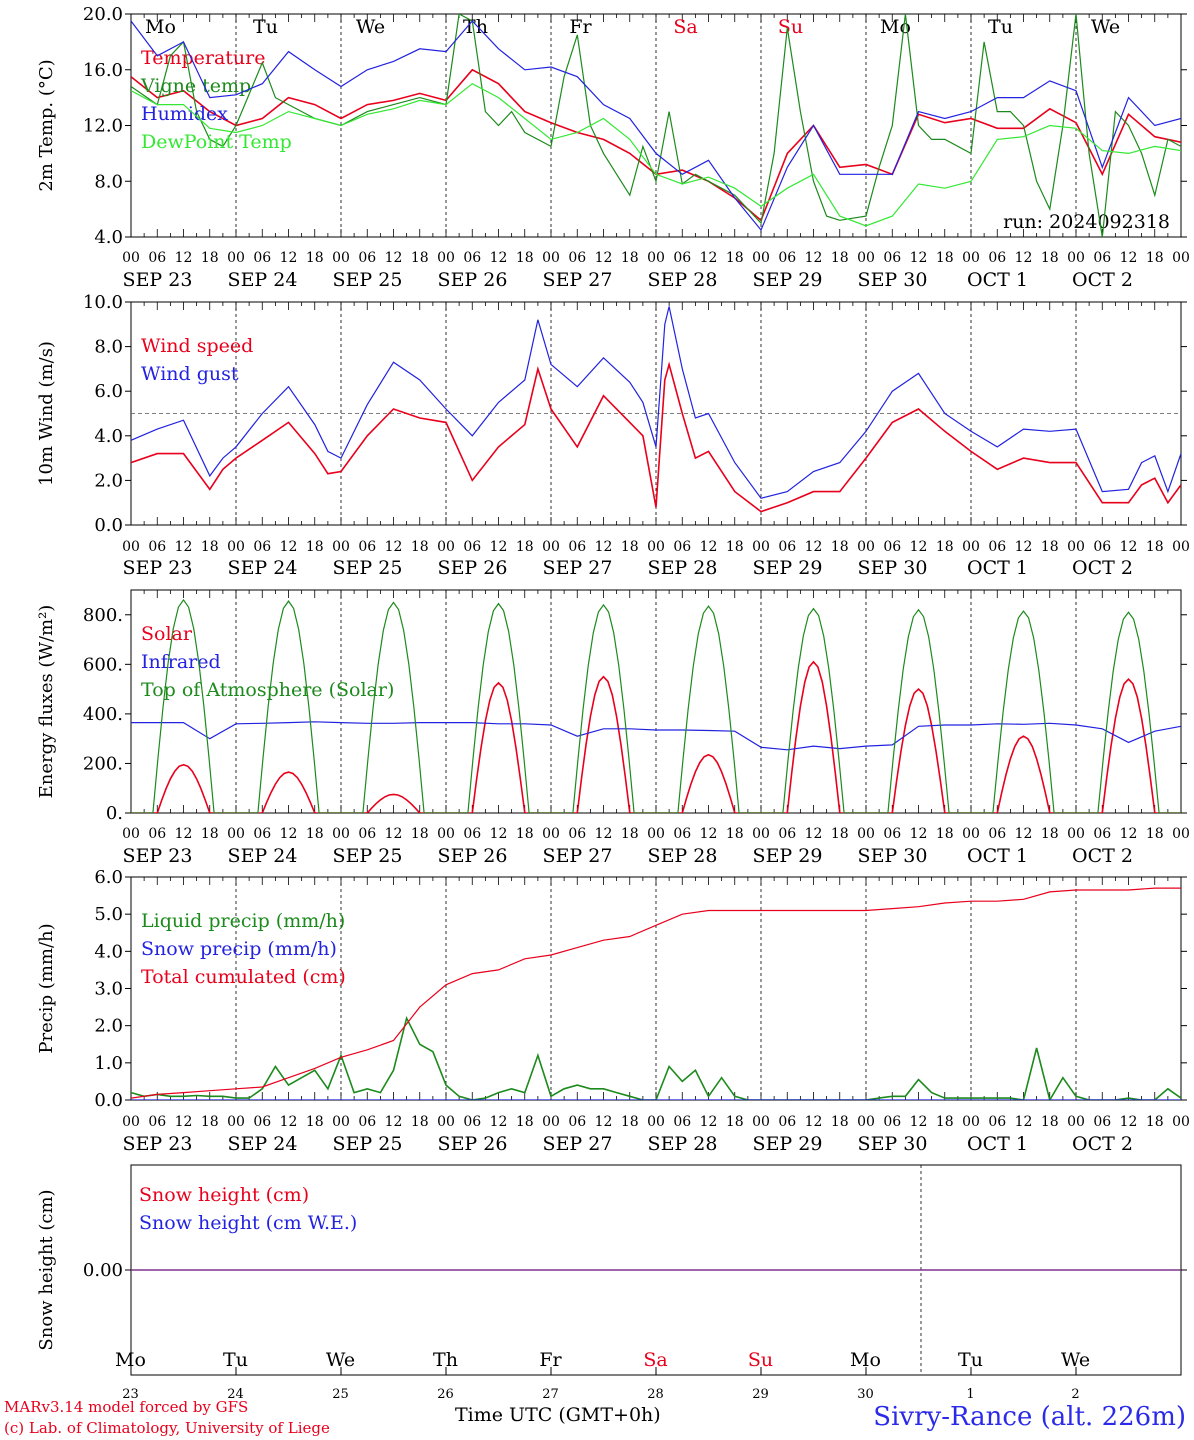  What do you see at coordinates (656, 154) in the screenshot?
I see `series-dewpoint-temp` at bounding box center [656, 154].